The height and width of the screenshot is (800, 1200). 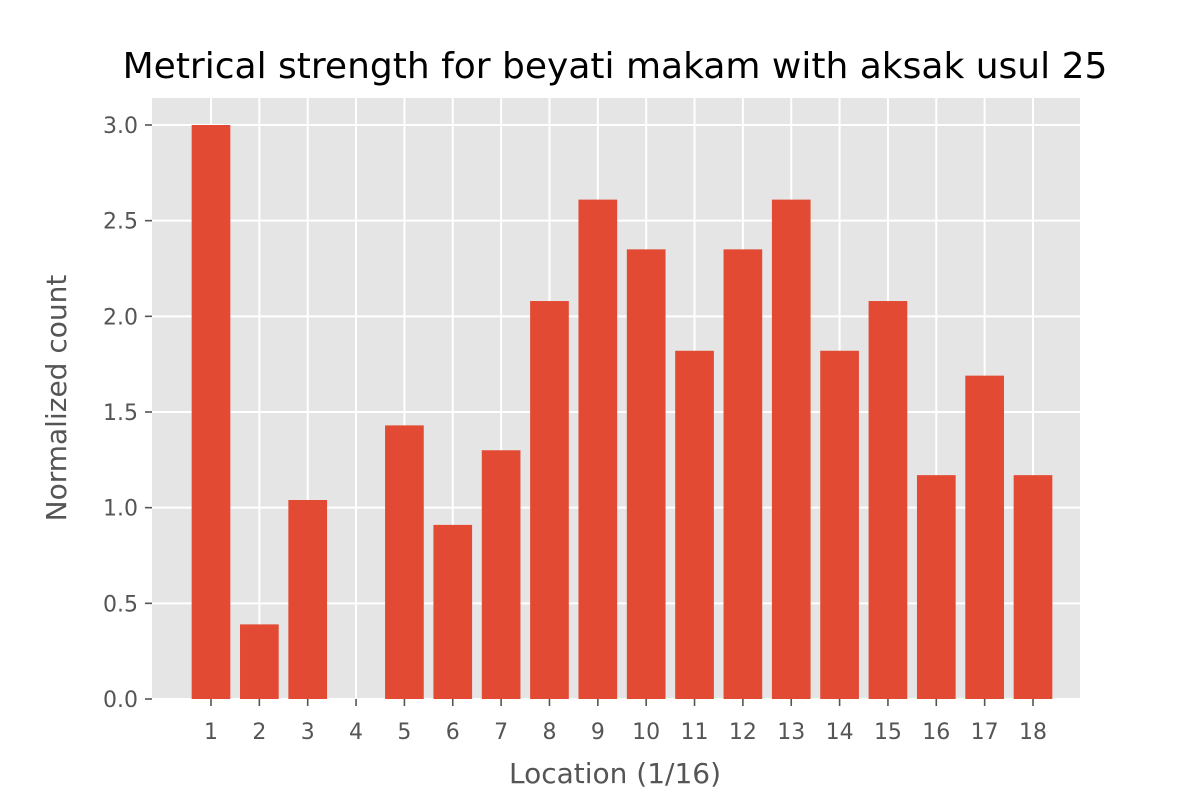 What do you see at coordinates (615, 773) in the screenshot?
I see `x-axis-label: Location (1/16)` at bounding box center [615, 773].